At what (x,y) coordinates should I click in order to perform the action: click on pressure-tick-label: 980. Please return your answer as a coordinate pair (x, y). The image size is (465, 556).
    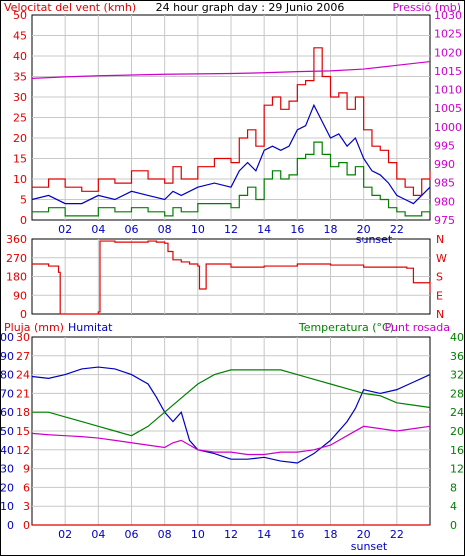
    Looking at the image, I should click on (444, 201).